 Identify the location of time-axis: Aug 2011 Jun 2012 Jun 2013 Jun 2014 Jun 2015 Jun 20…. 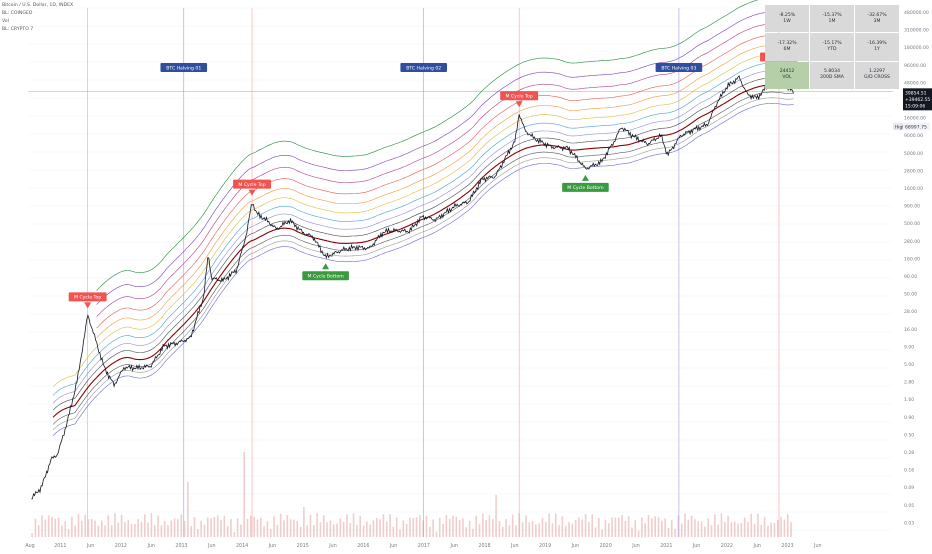
(423, 546).